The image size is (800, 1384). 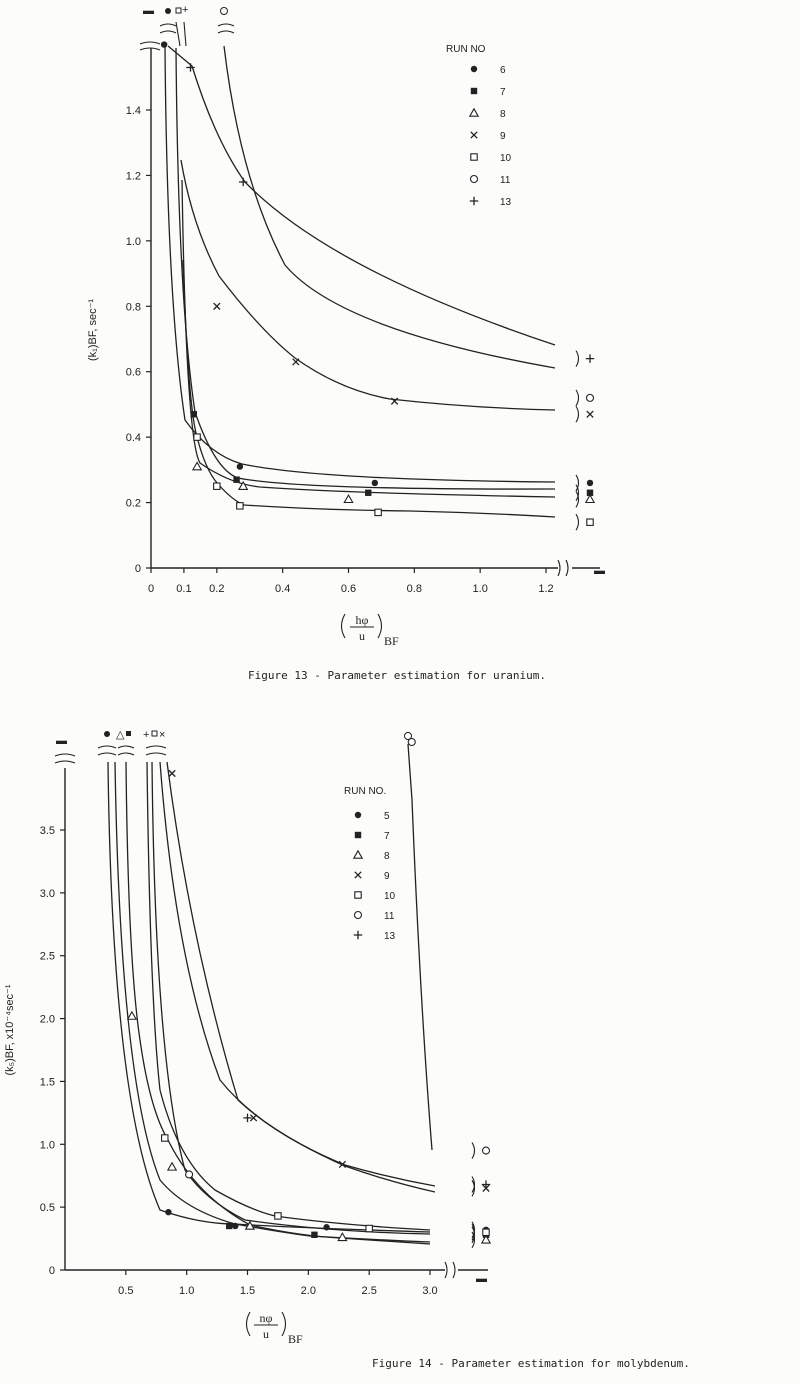 I want to click on fig14-y-tick-label: 2.5, so click(x=47, y=957).